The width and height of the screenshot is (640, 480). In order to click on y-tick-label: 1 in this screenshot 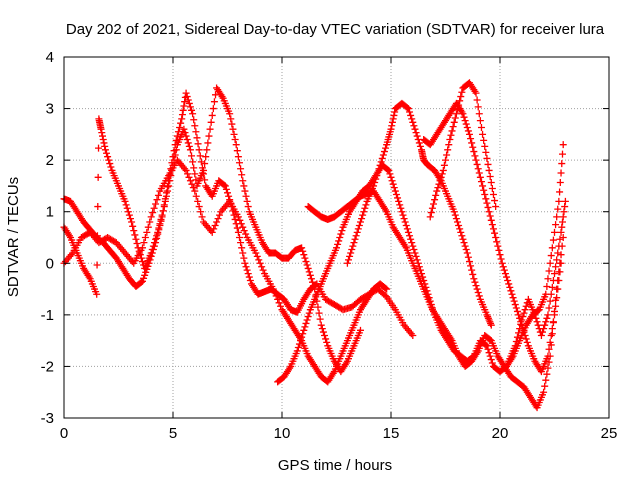, I will do `click(50, 212)`.